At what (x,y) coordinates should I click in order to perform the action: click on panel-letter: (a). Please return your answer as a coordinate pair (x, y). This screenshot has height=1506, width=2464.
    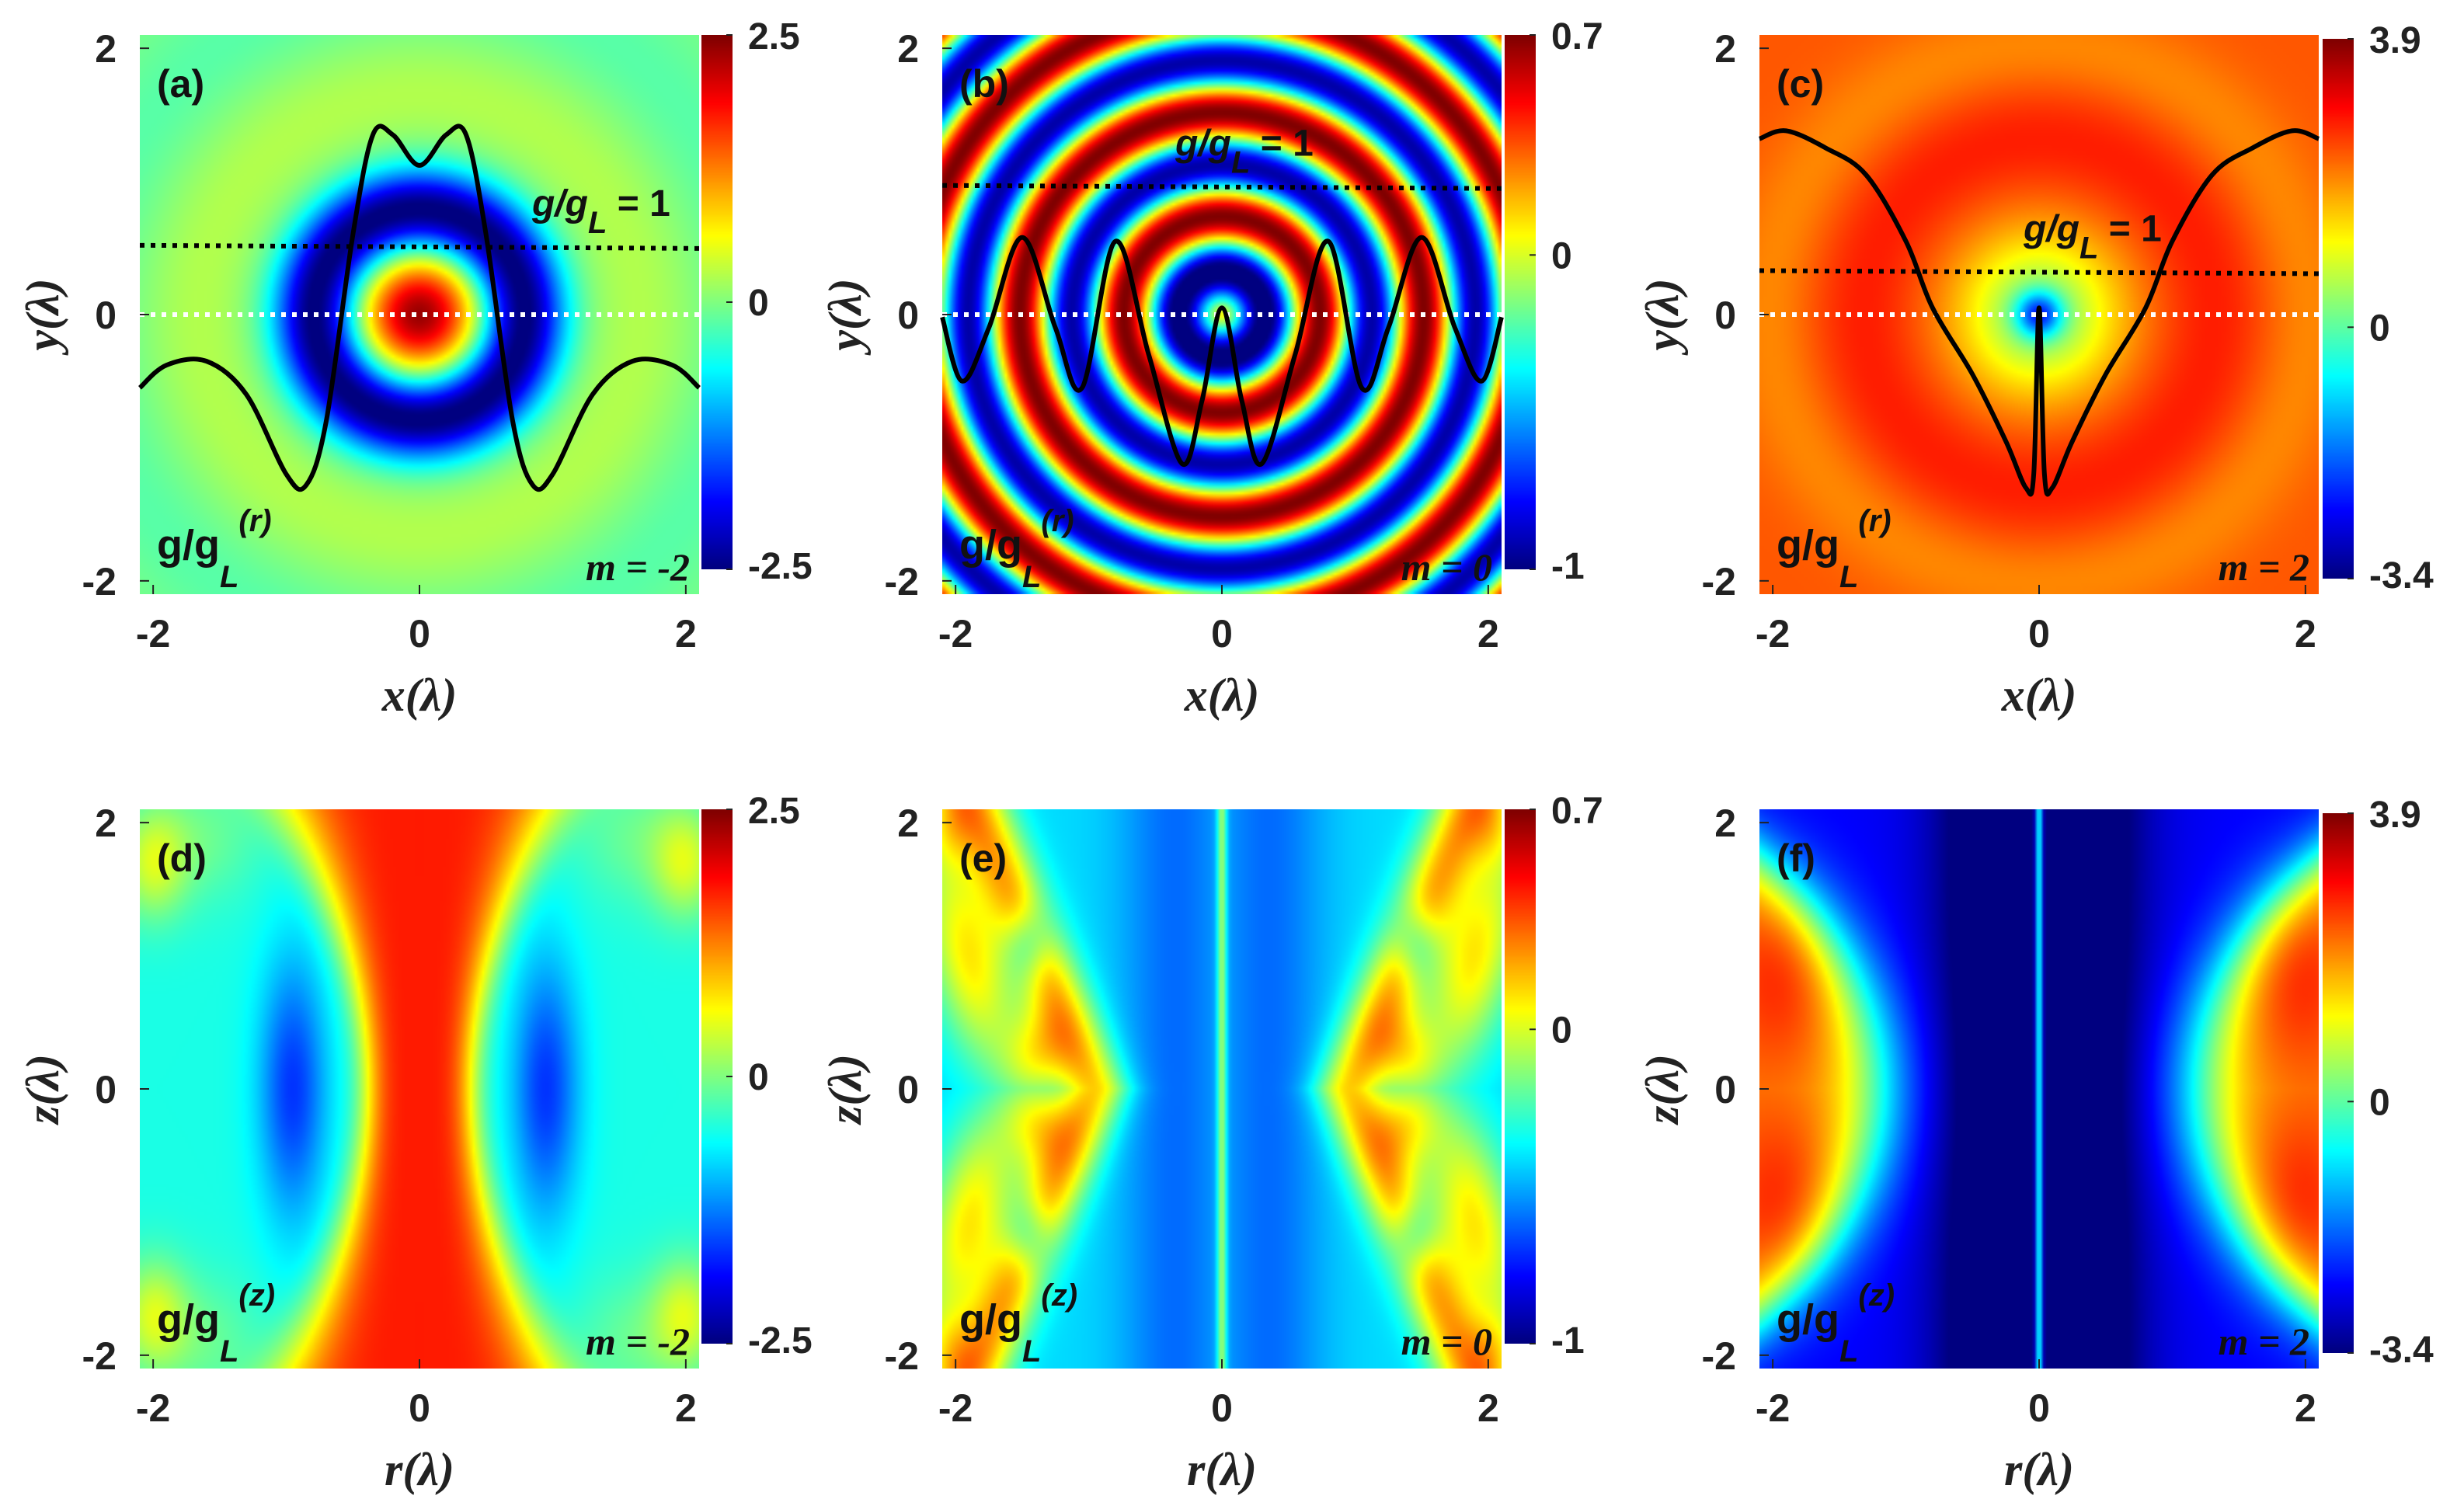
    Looking at the image, I should click on (181, 84).